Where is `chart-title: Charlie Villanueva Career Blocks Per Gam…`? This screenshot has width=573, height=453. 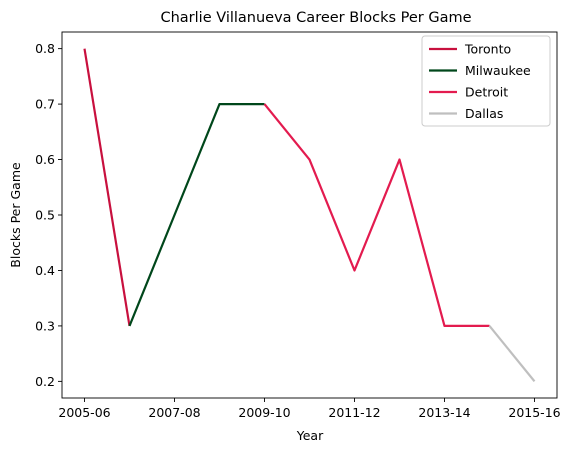
chart-title: Charlie Villanueva Career Blocks Per Gam… is located at coordinates (315, 18).